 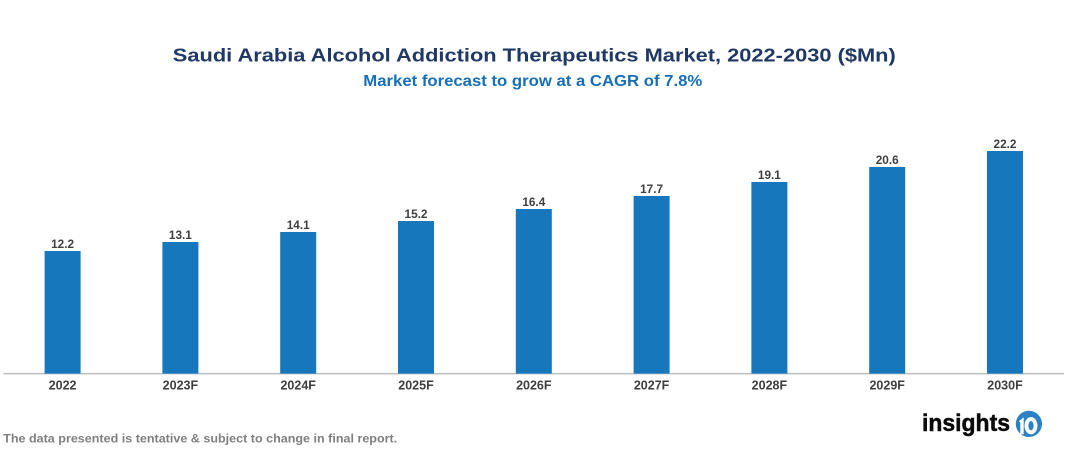 What do you see at coordinates (770, 386) in the screenshot?
I see `svg-text: 2028F` at bounding box center [770, 386].